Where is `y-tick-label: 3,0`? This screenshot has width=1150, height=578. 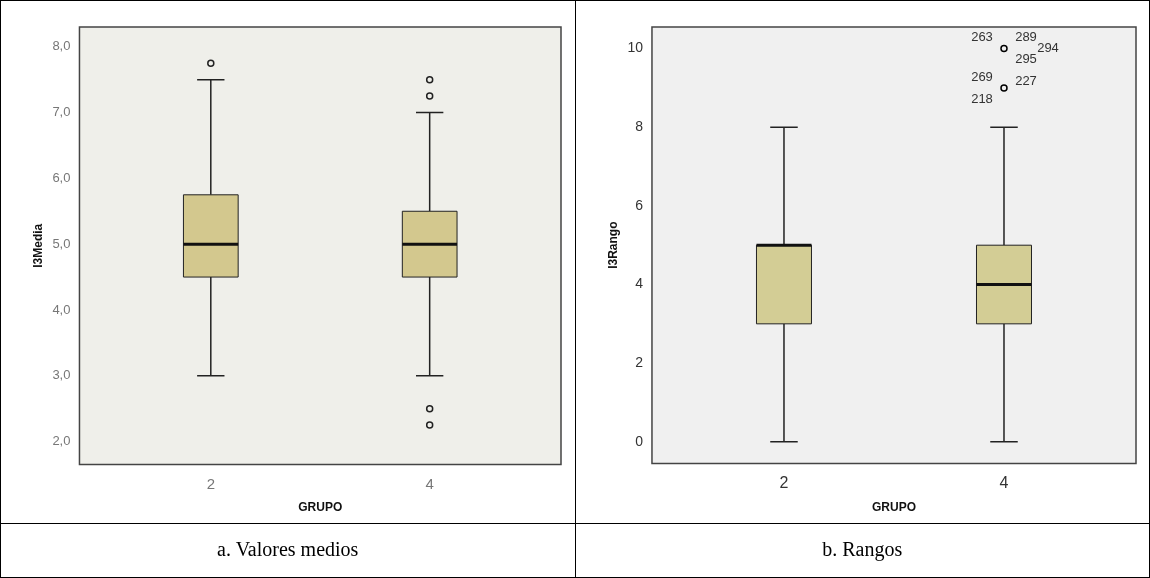 y-tick-label: 3,0 is located at coordinates (61, 375).